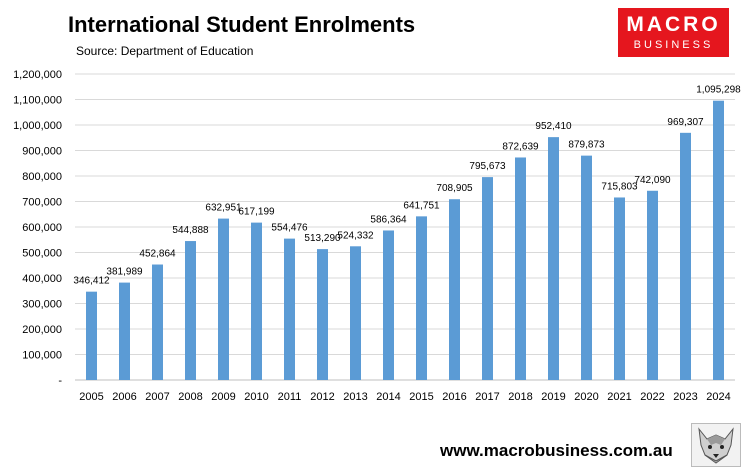 Image resolution: width=750 pixels, height=473 pixels. I want to click on y-tick-label: 1,200,000, so click(37, 75).